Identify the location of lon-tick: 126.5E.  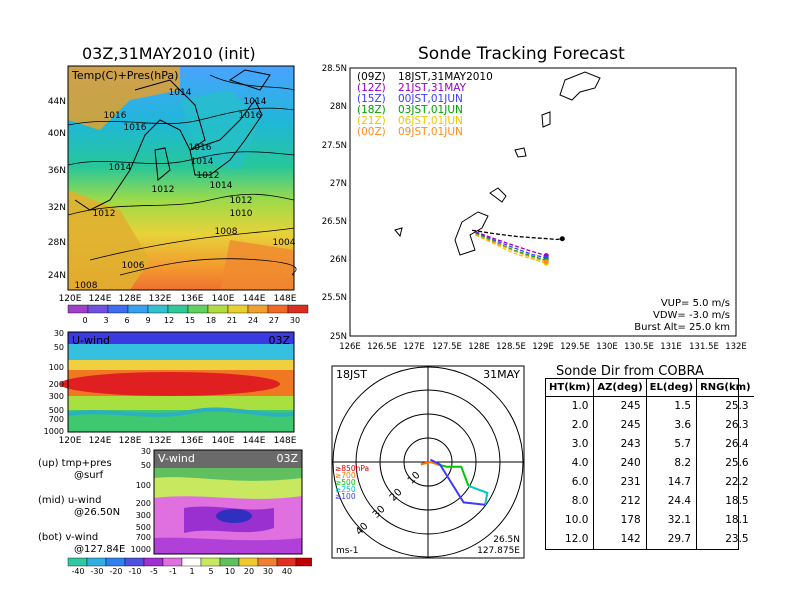
(382, 347).